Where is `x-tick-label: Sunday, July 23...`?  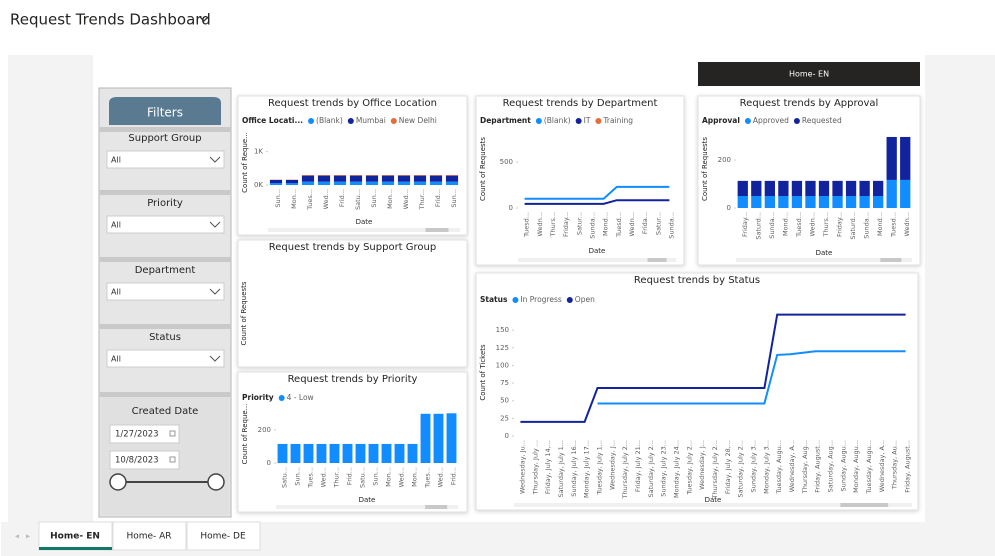
x-tick-label: Sunday, July 23... is located at coordinates (664, 468).